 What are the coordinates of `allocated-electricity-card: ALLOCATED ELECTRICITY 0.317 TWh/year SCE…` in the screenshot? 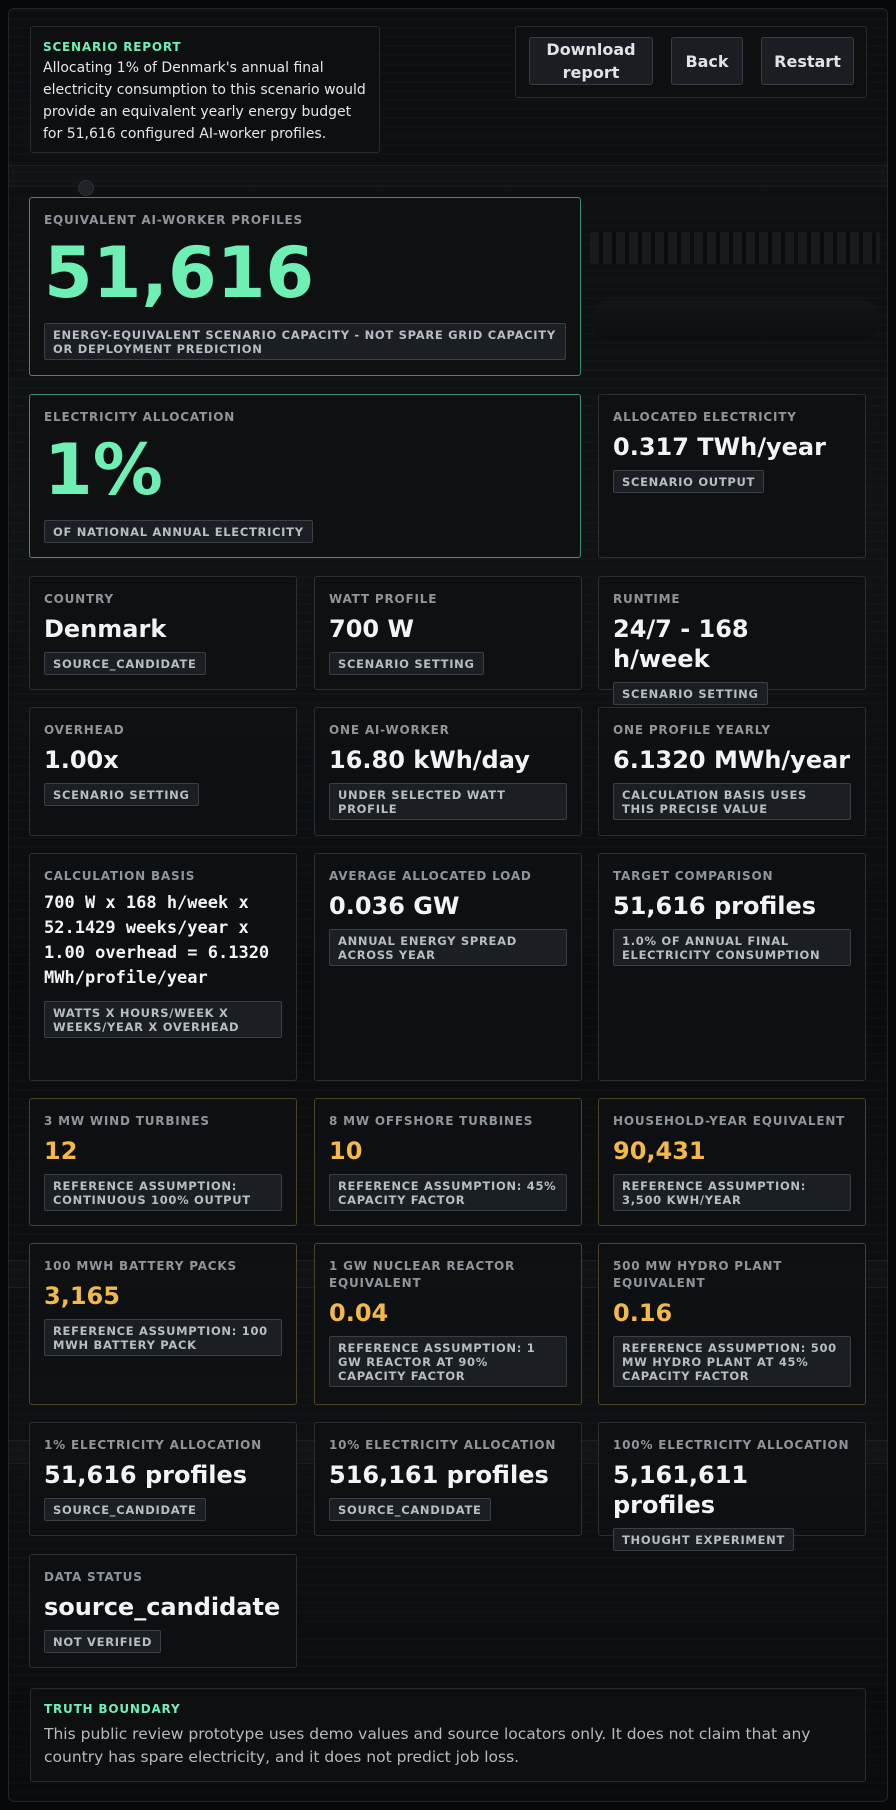 It's located at (732, 476).